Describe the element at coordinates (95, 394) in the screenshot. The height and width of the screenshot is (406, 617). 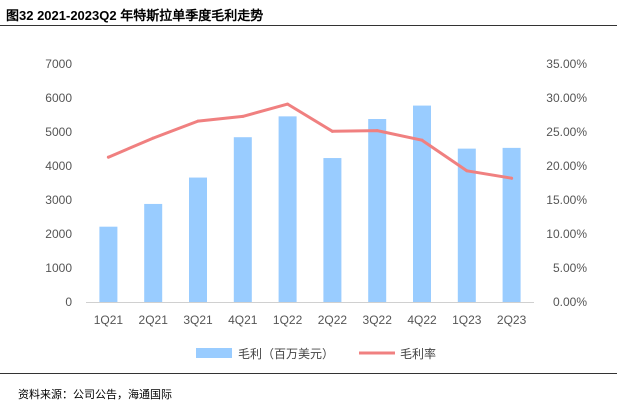
I see `source-note: 资料来源：公司公告，海通国际` at that location.